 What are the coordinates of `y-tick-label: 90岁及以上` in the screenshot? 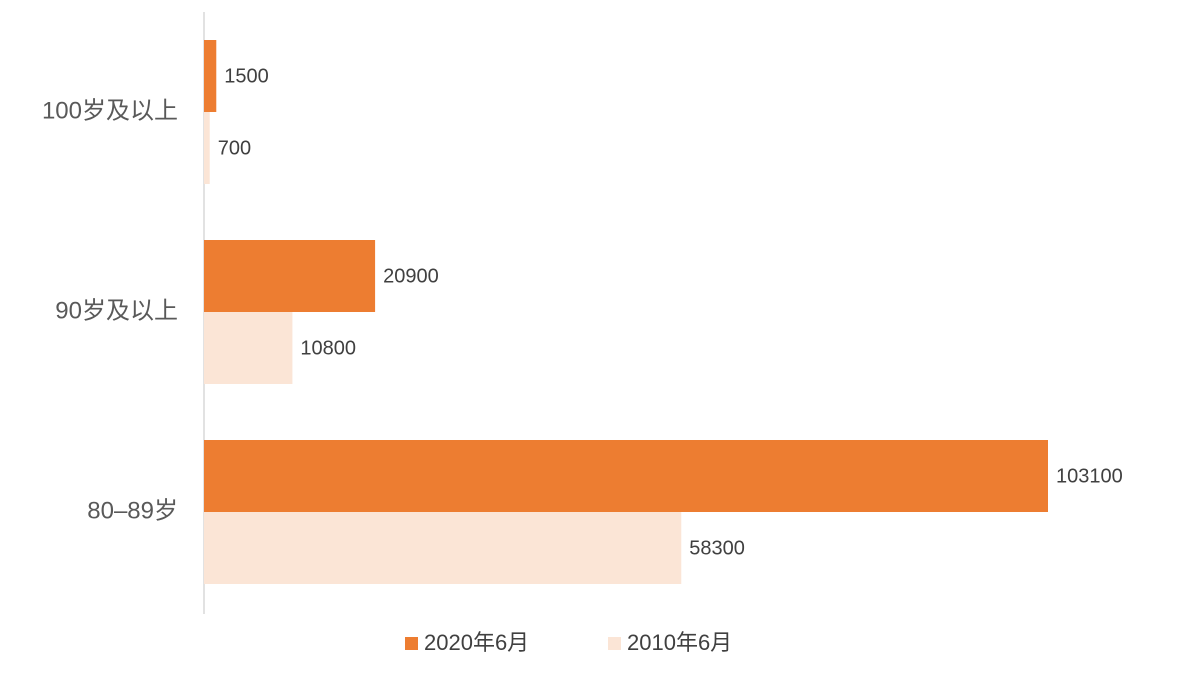 It's located at (116, 310).